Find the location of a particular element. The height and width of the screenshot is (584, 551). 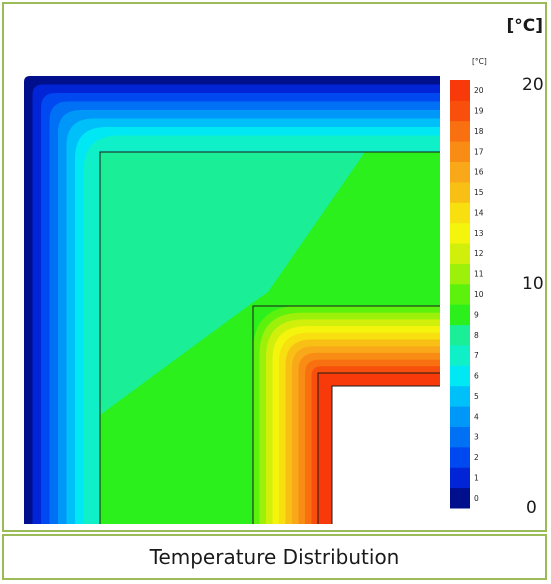

colorbar-small-tick-20: 20 is located at coordinates (479, 90).